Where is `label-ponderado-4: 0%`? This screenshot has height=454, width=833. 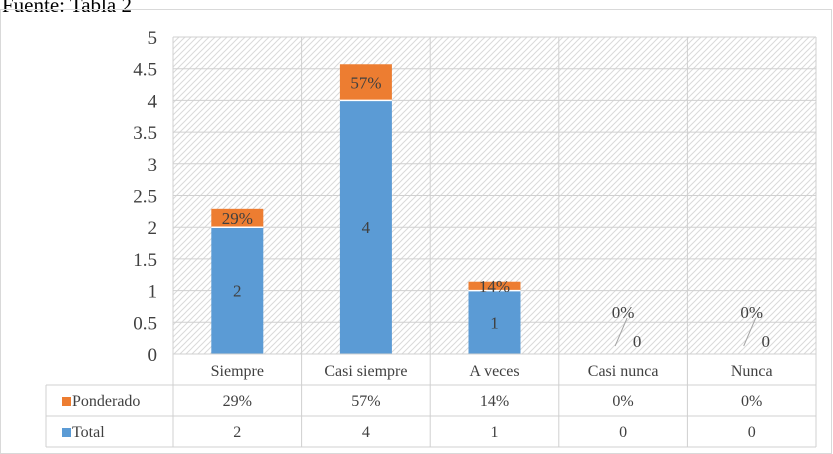 label-ponderado-4: 0% is located at coordinates (751, 312).